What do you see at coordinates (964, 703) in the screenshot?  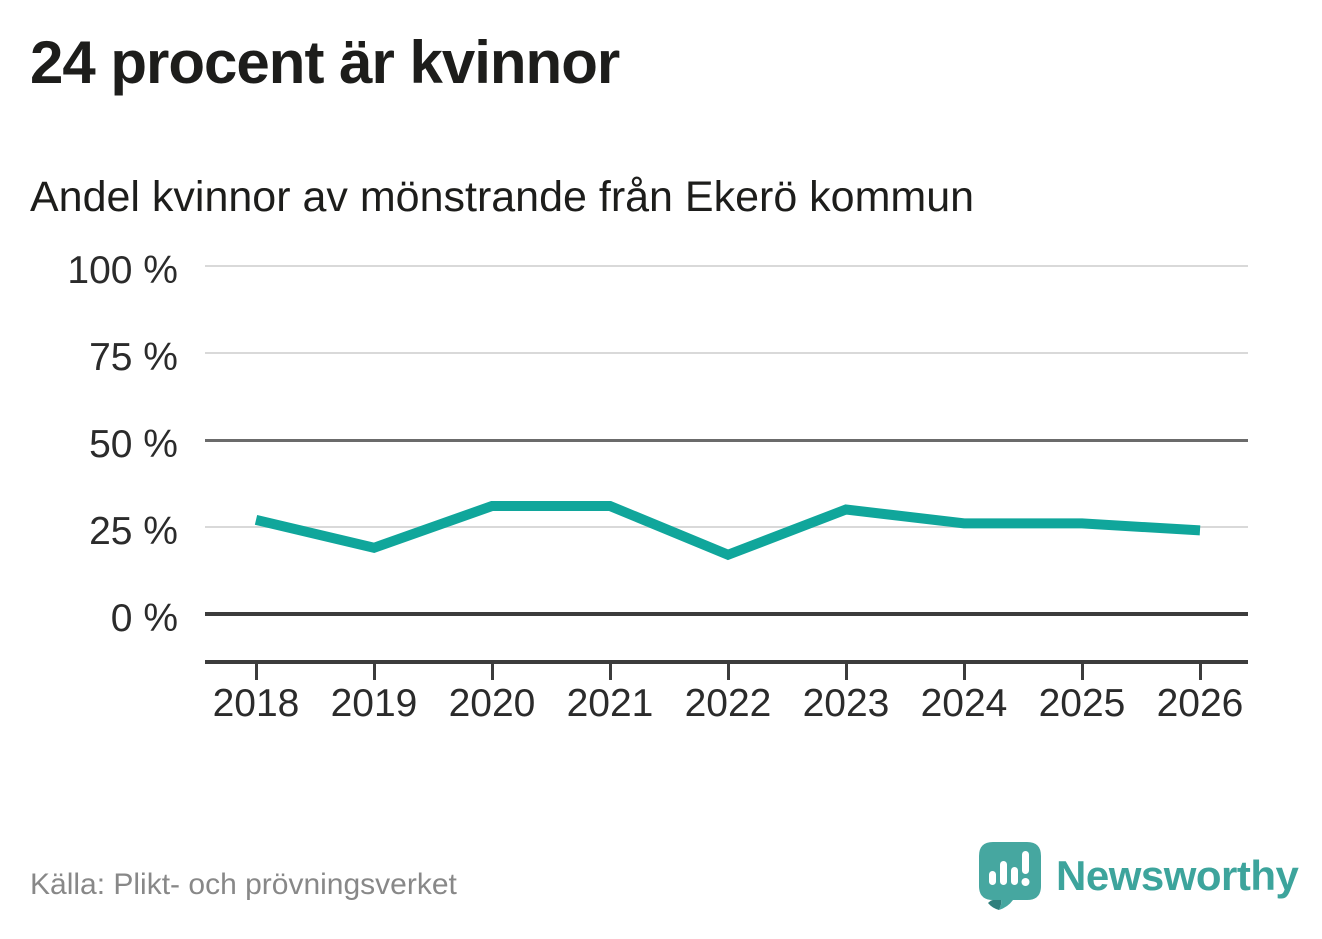 I see `x-tick-label: 2024` at bounding box center [964, 703].